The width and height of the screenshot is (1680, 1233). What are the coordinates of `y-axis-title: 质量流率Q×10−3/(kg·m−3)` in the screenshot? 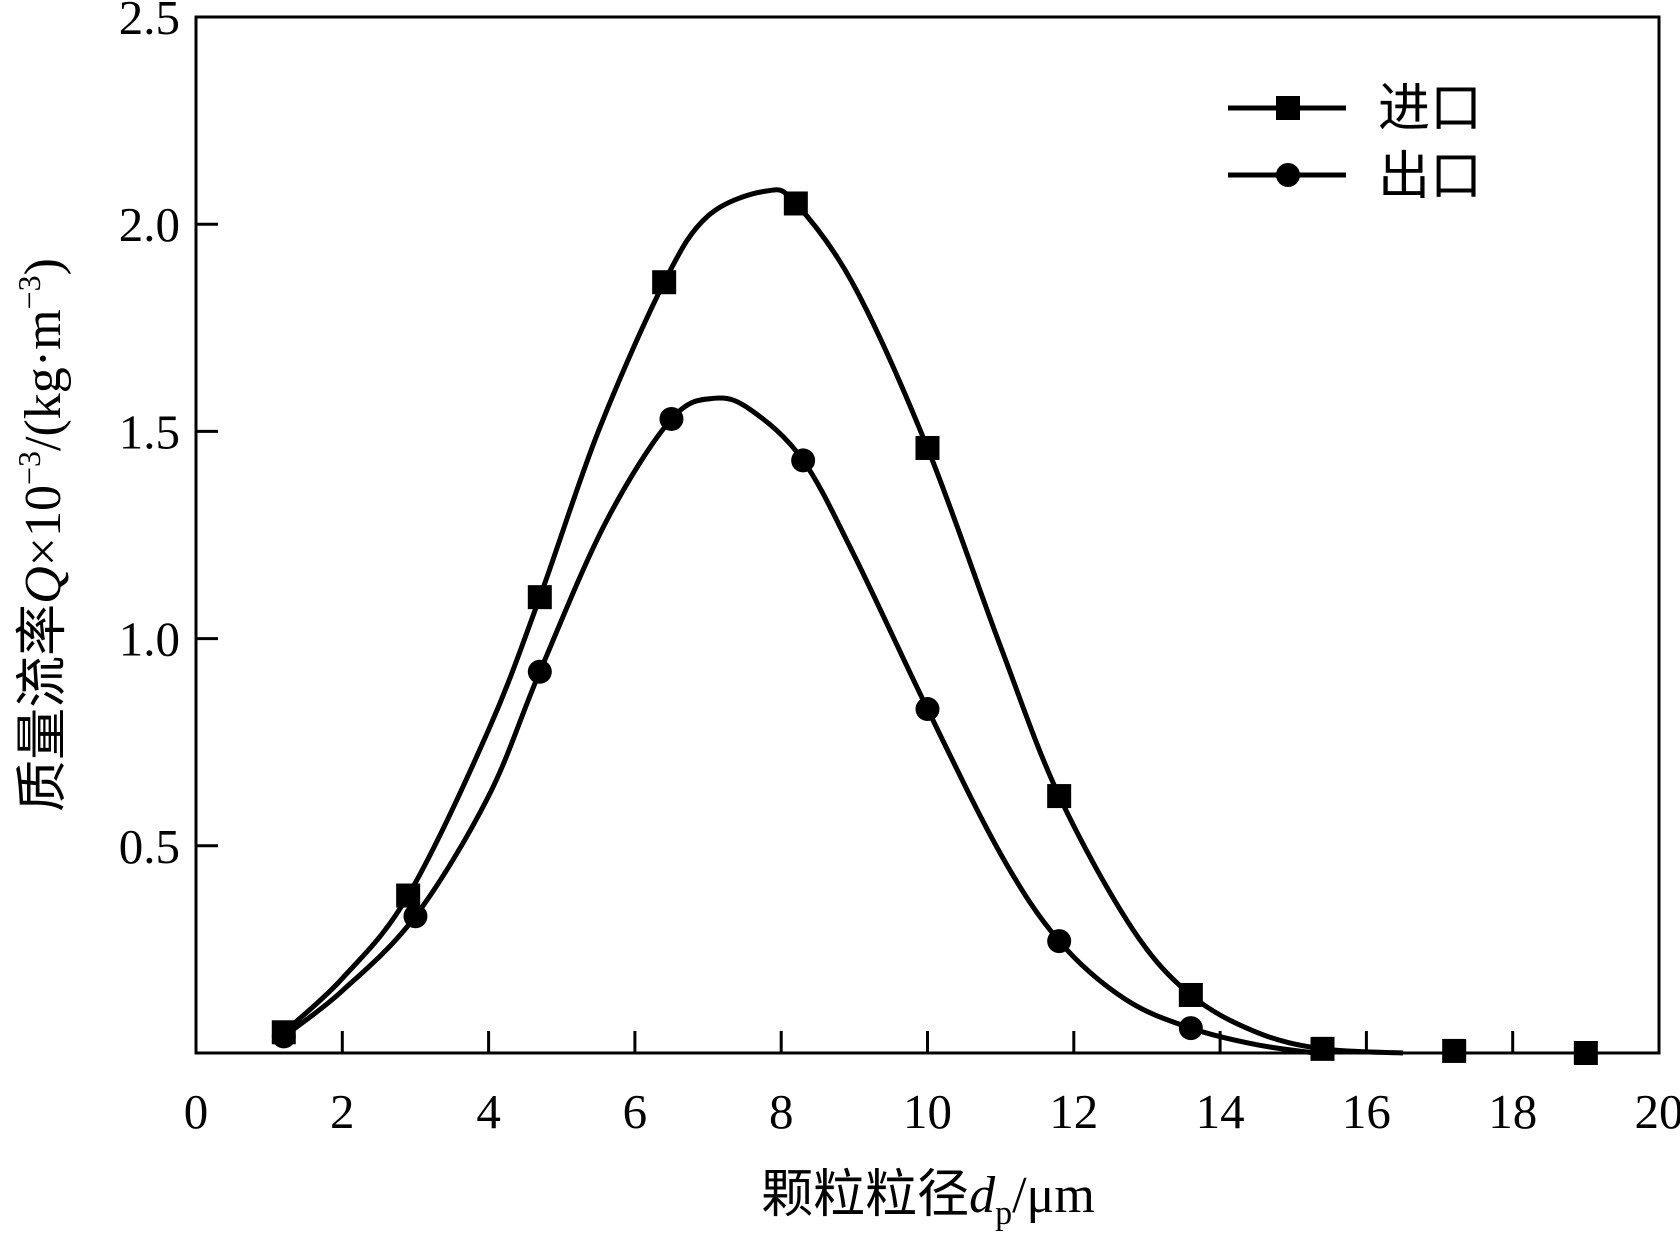 It's located at (41, 535).